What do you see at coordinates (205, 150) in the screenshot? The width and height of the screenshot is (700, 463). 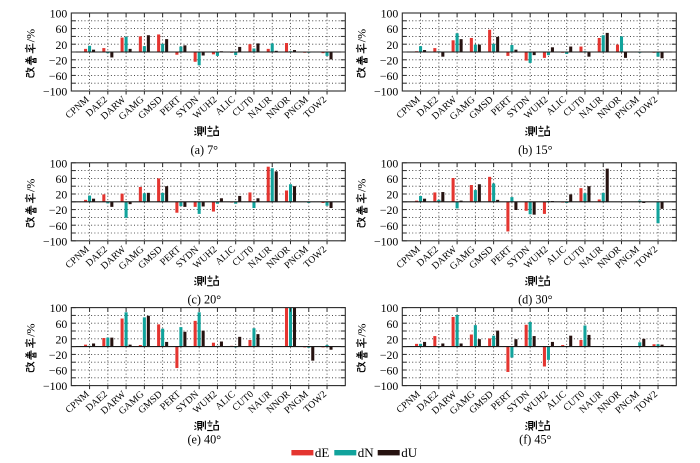 I see `svg-text: (a) 7°` at bounding box center [205, 150].